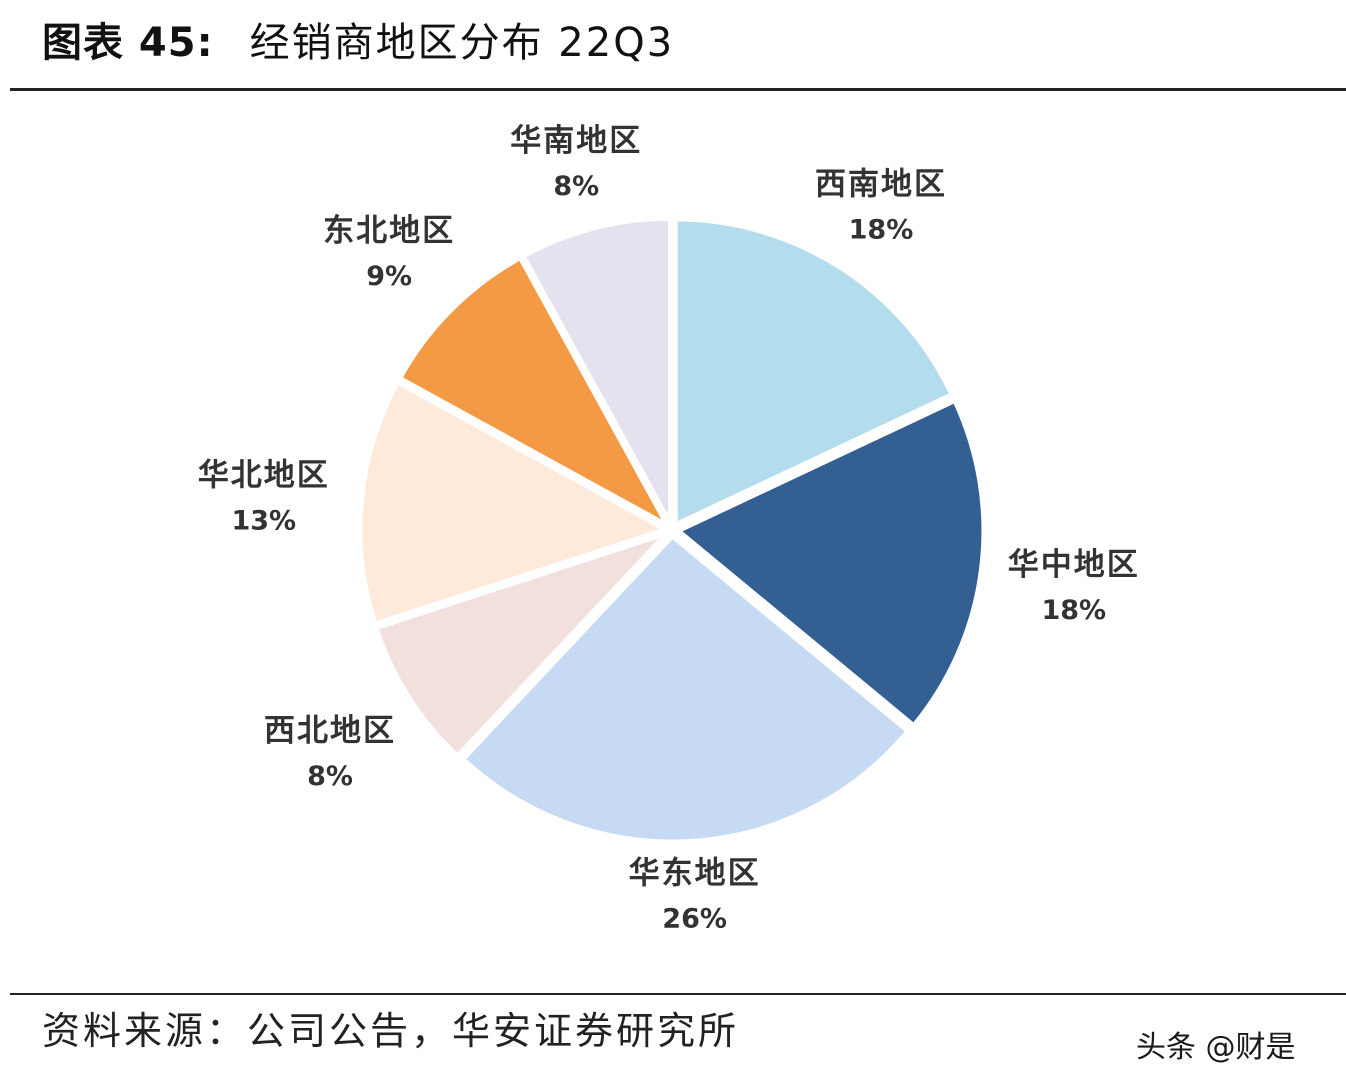 This screenshot has height=1088, width=1346. Describe the element at coordinates (881, 185) in the screenshot. I see `slice-label-1: 西南地区` at that location.